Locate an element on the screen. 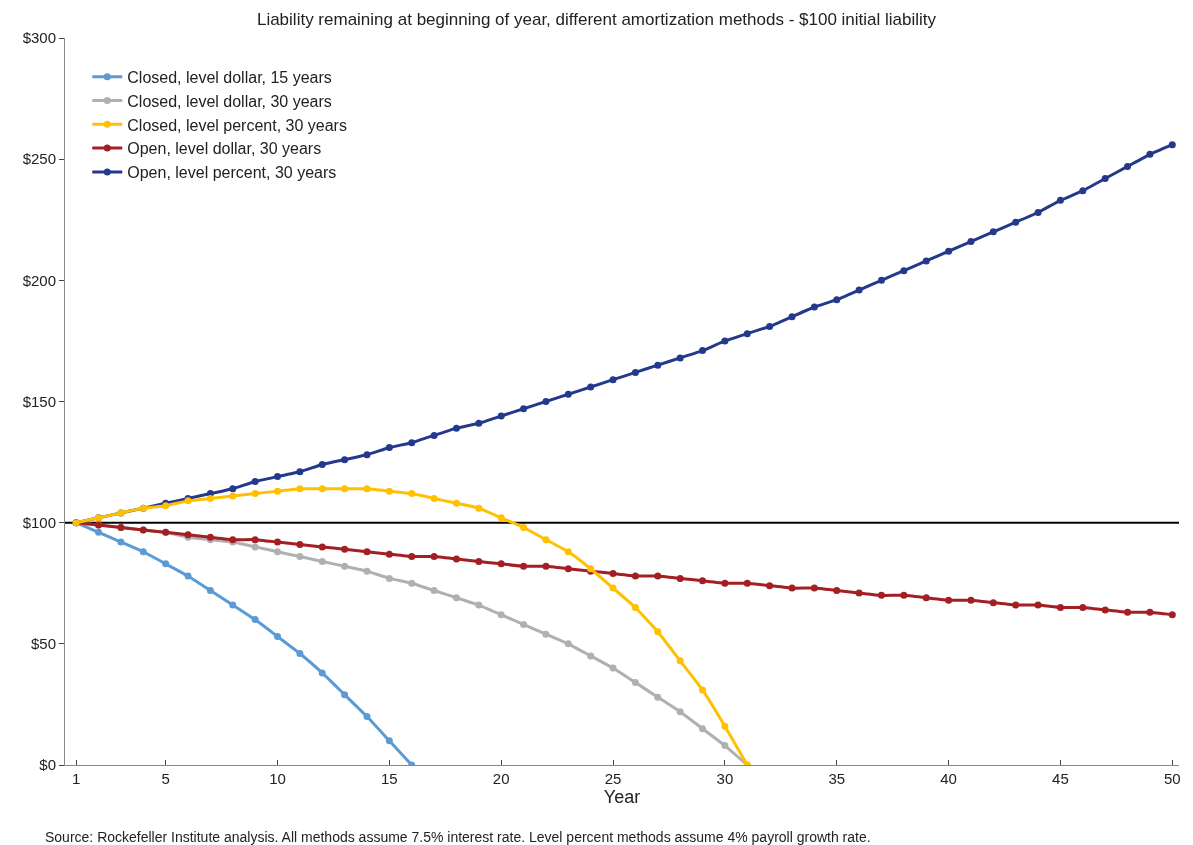 The width and height of the screenshot is (1193, 845). x-tick-label: 1 is located at coordinates (76, 778).